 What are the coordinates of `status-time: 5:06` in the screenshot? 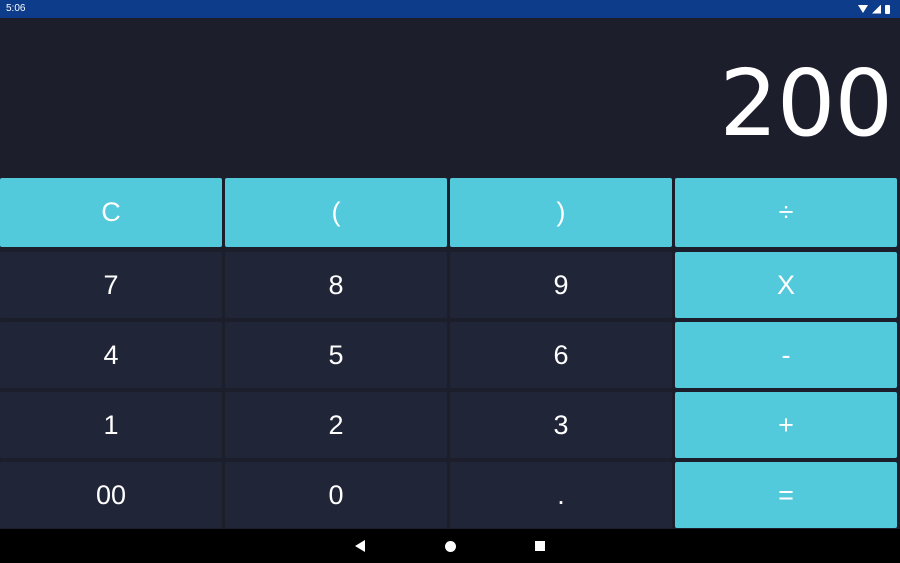 It's located at (16, 8).